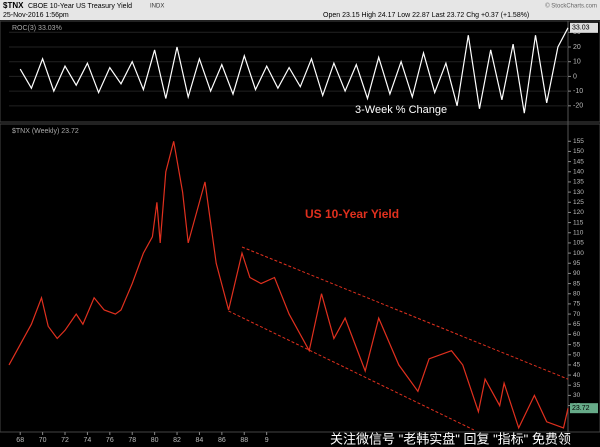  What do you see at coordinates (581, 408) in the screenshot?
I see `last-value-label: 23.72` at bounding box center [581, 408].